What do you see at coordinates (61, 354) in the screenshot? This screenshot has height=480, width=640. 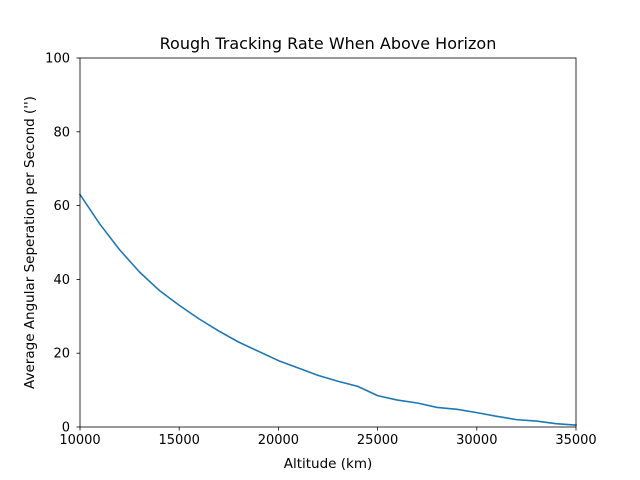 I see `y-tick-label: 20` at bounding box center [61, 354].